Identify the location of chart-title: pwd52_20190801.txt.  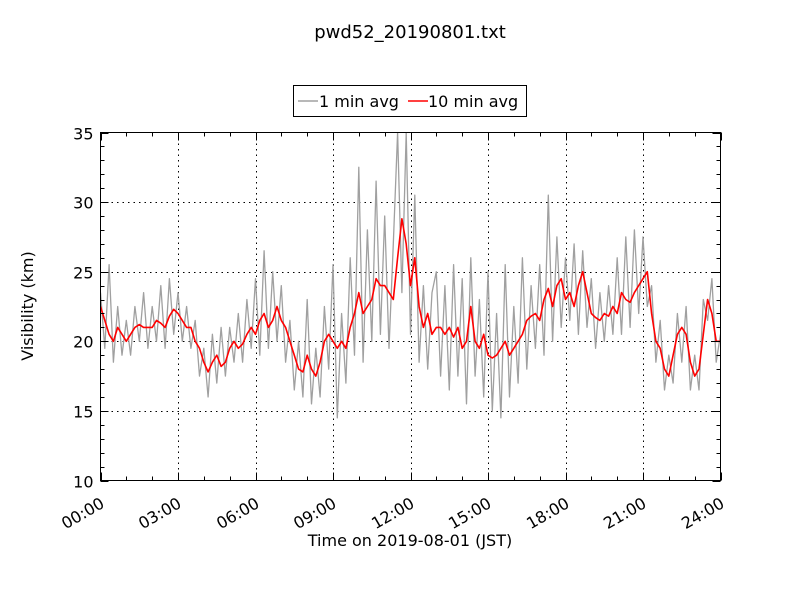
(410, 32).